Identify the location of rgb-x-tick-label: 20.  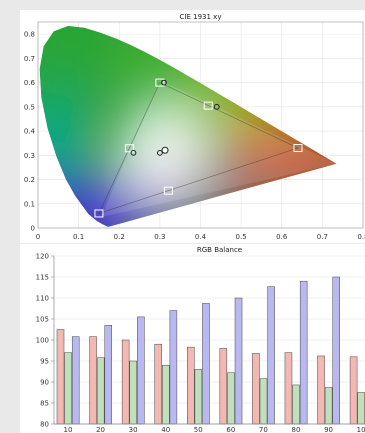
(100, 429).